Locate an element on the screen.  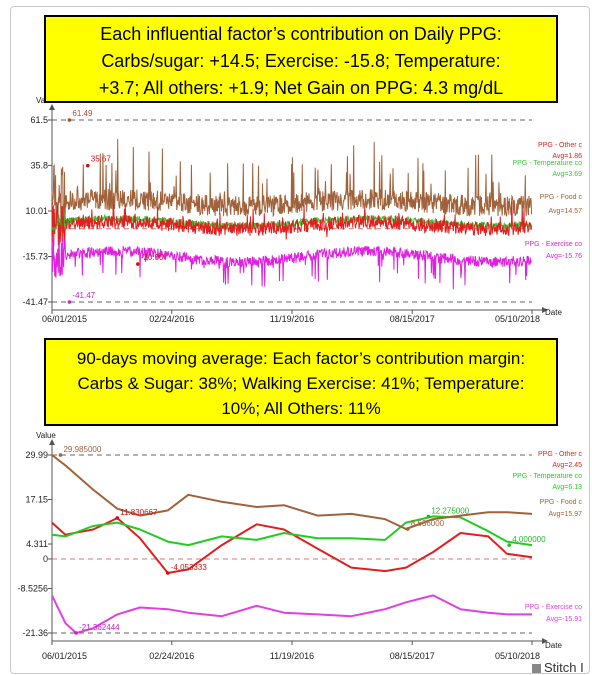
stitch-logo-icon is located at coordinates (536, 668).